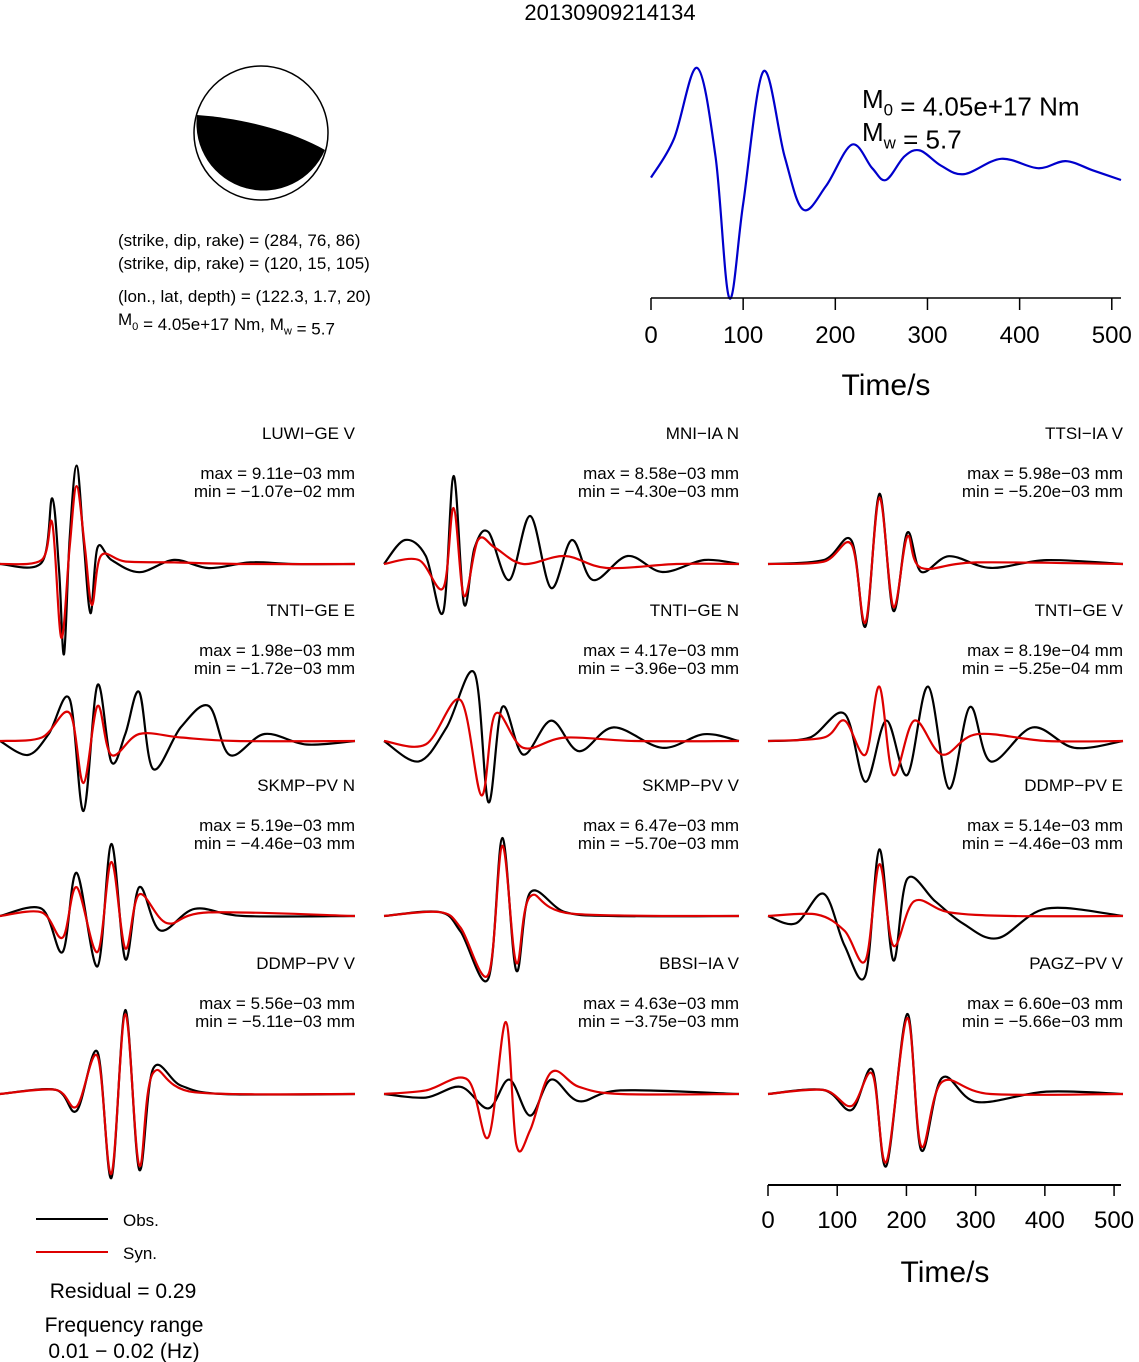 The height and width of the screenshot is (1362, 1139). I want to click on station-min: min = −1.07e−02 mm, so click(274, 491).